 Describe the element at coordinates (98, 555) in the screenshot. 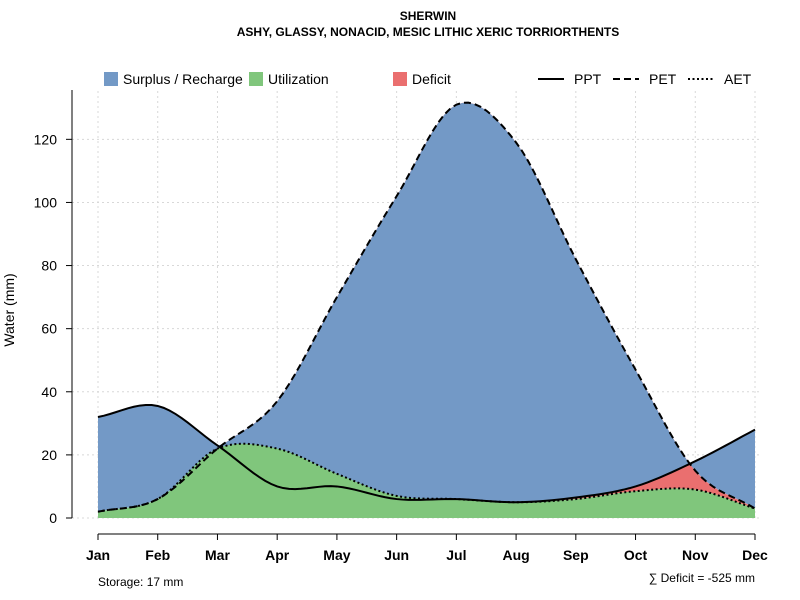

I see `x-tick-label-jan: Jan` at that location.